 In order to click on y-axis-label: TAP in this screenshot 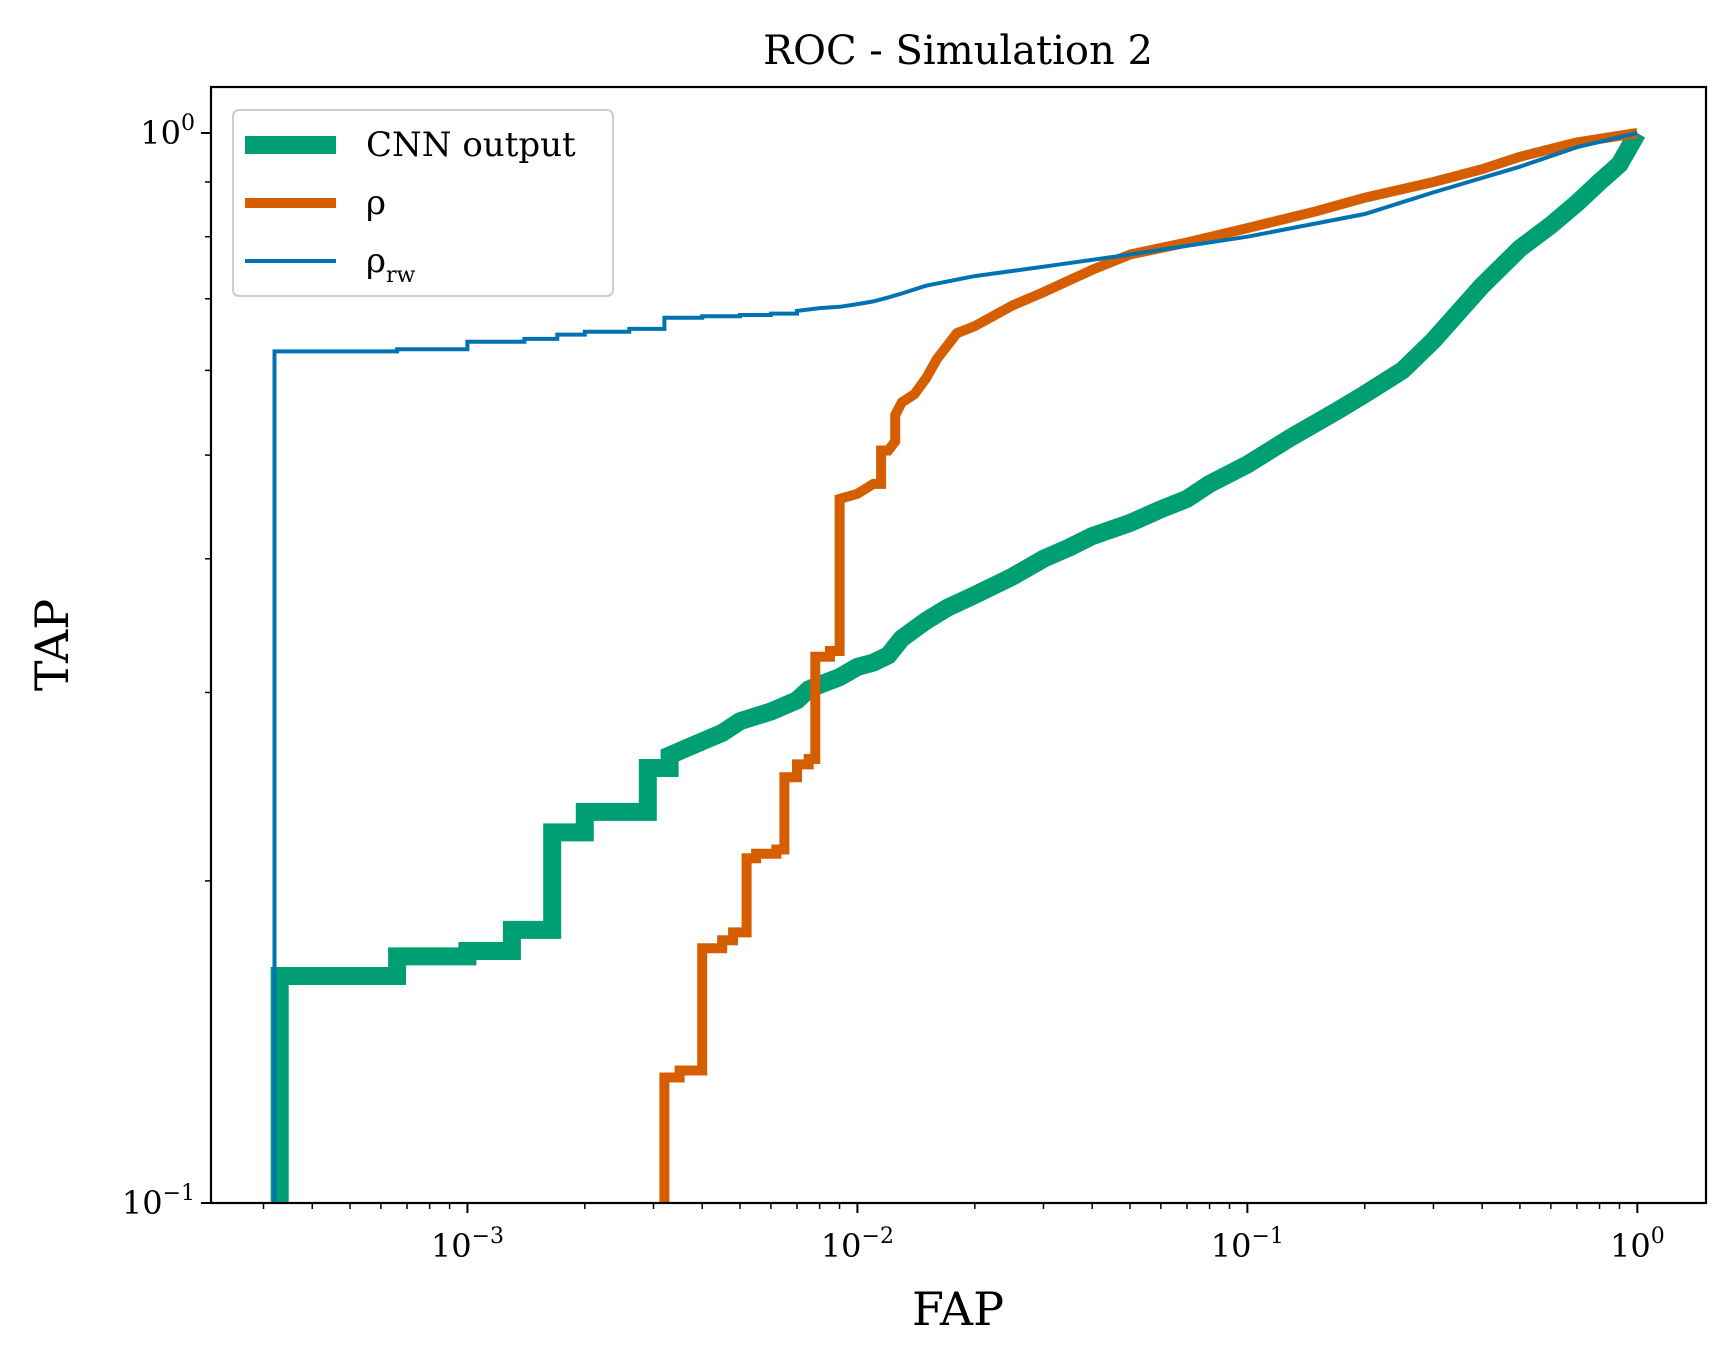, I will do `click(52, 645)`.